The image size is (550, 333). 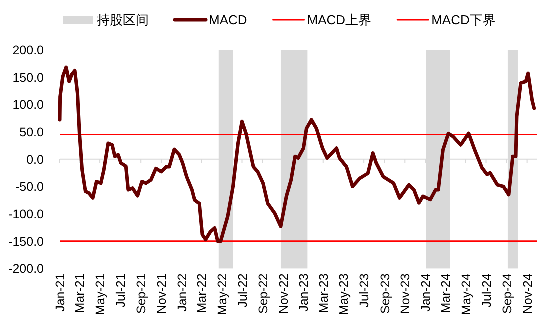 I want to click on legend-label: MACD, so click(x=228, y=20).